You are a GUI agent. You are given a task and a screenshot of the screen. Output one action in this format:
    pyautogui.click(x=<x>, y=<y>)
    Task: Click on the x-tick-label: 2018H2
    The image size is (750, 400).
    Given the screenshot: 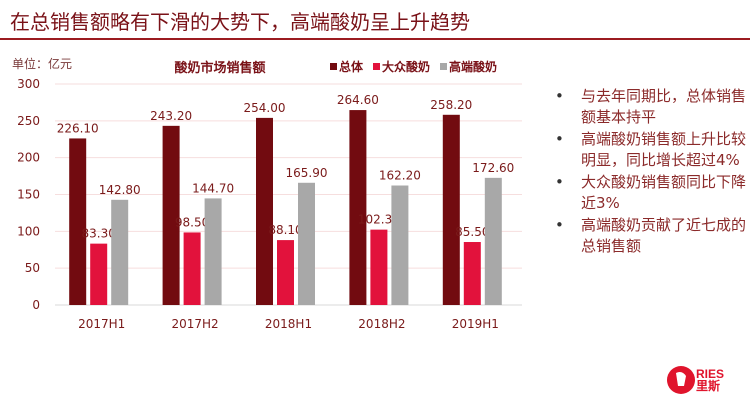 What is the action you would take?
    pyautogui.click(x=381, y=324)
    